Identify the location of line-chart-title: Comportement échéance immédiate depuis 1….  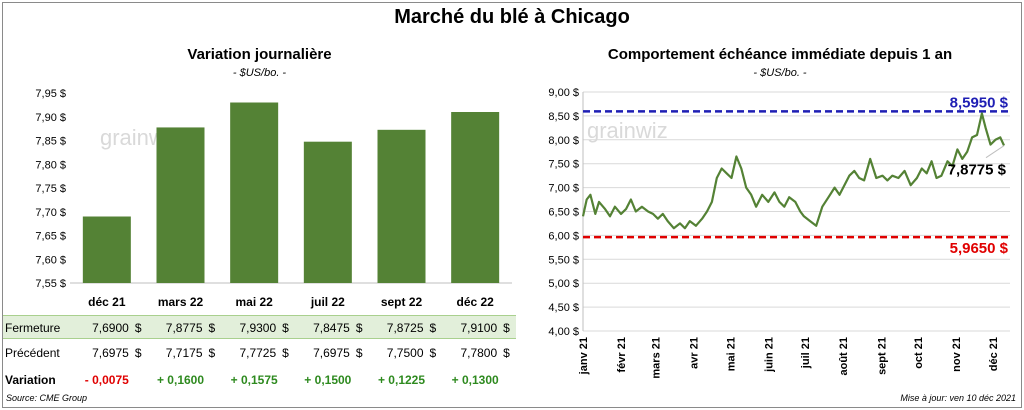
(780, 54).